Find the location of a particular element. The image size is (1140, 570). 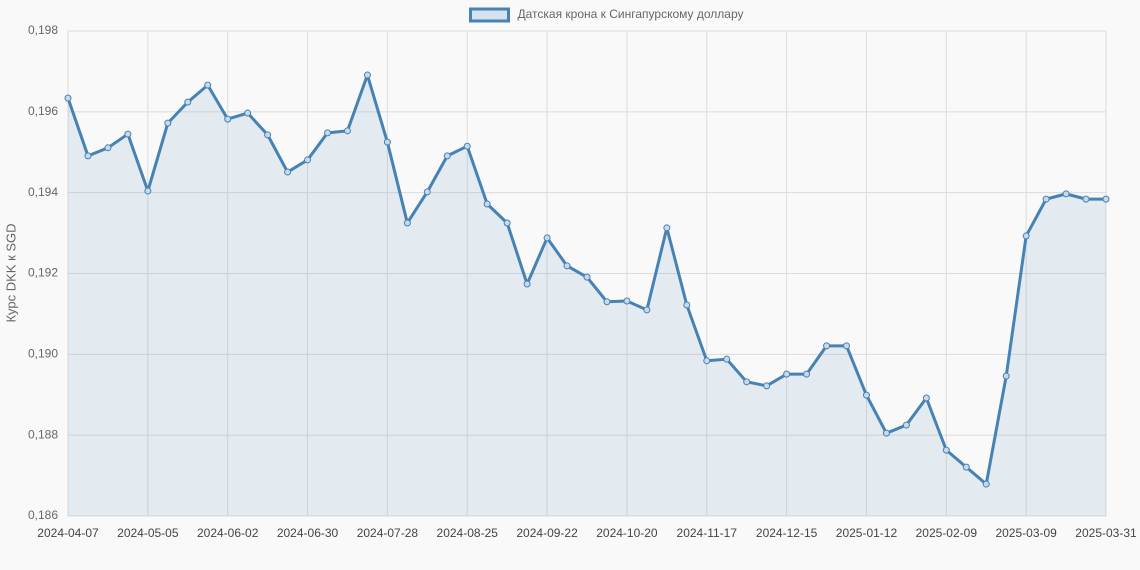

x-tick-label: 2025-03-09 is located at coordinates (1026, 533).